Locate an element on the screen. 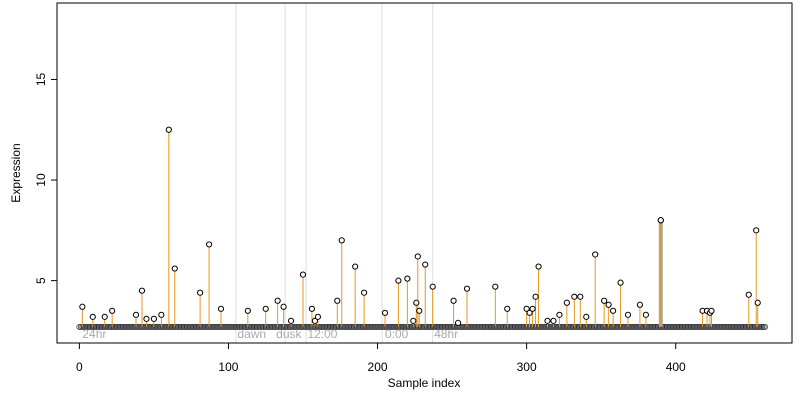  y-tick-label: 5 is located at coordinates (41, 280).